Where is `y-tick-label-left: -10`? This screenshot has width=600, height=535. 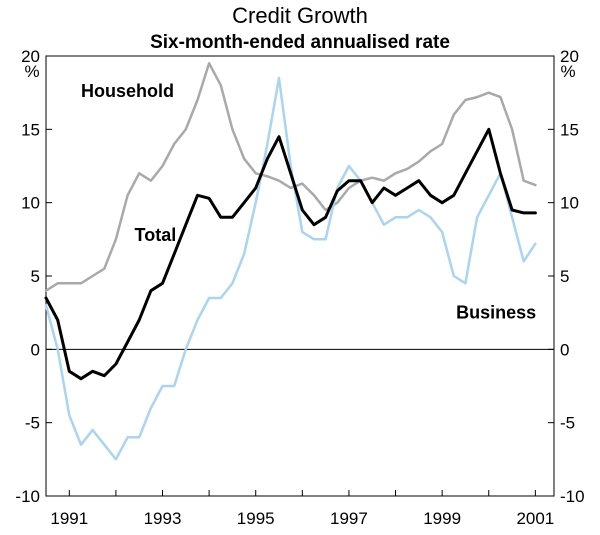
y-tick-label-left: -10 is located at coordinates (27, 496).